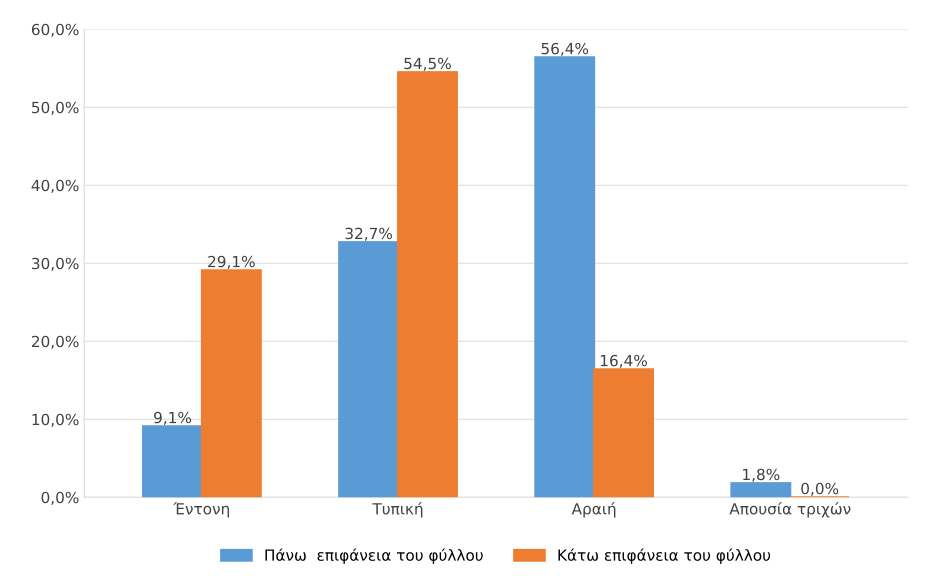 The image size is (936, 585). What do you see at coordinates (374, 556) in the screenshot?
I see `legend-label: Πάνω επιφάνεια του φύλλου` at bounding box center [374, 556].